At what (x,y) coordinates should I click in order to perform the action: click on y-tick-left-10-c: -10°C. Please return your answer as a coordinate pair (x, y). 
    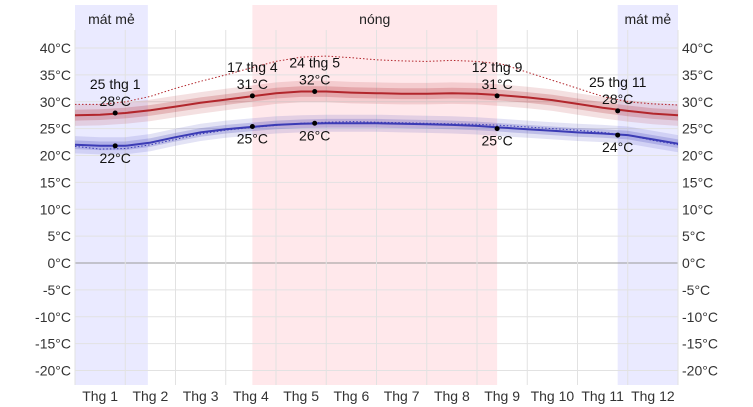
    Looking at the image, I should click on (53, 317).